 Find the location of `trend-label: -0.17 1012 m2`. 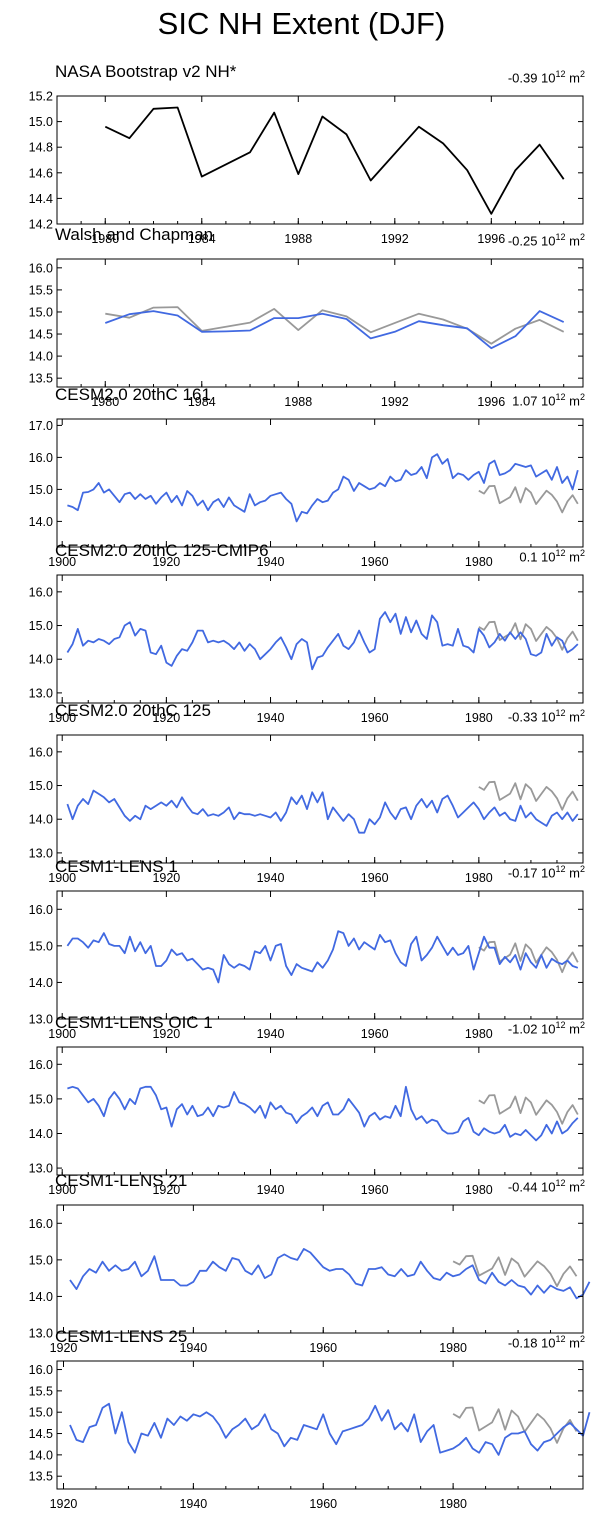

trend-label: -0.17 1012 m2 is located at coordinates (546, 872).